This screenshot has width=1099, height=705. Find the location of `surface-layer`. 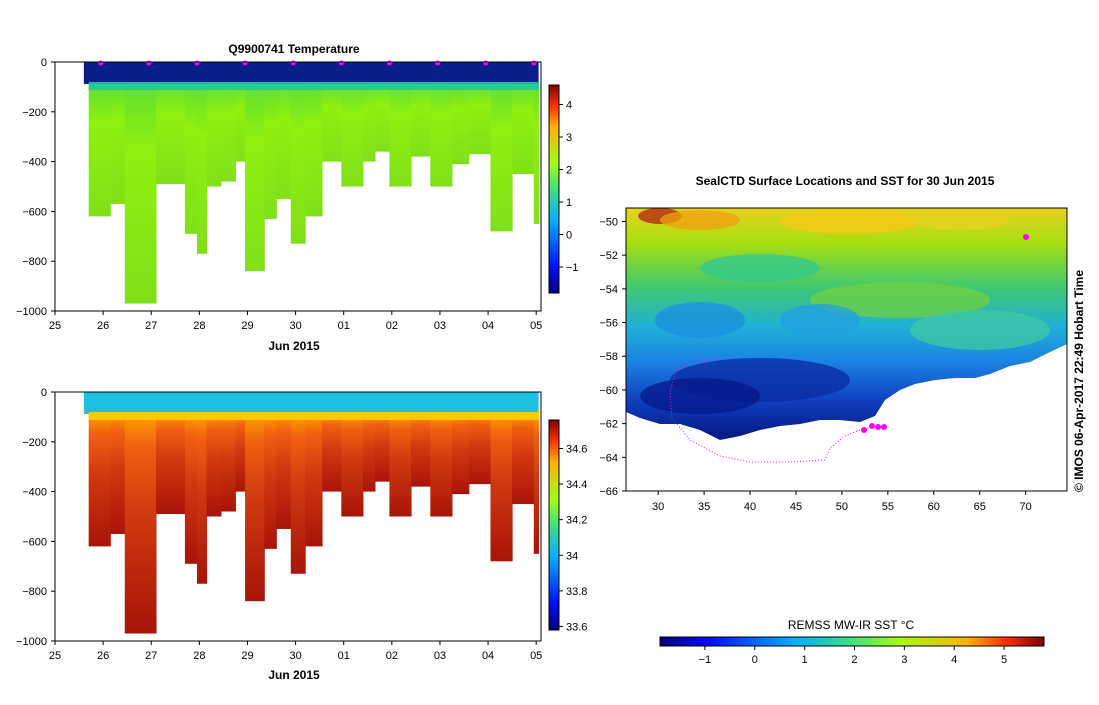

surface-layer is located at coordinates (311, 73).